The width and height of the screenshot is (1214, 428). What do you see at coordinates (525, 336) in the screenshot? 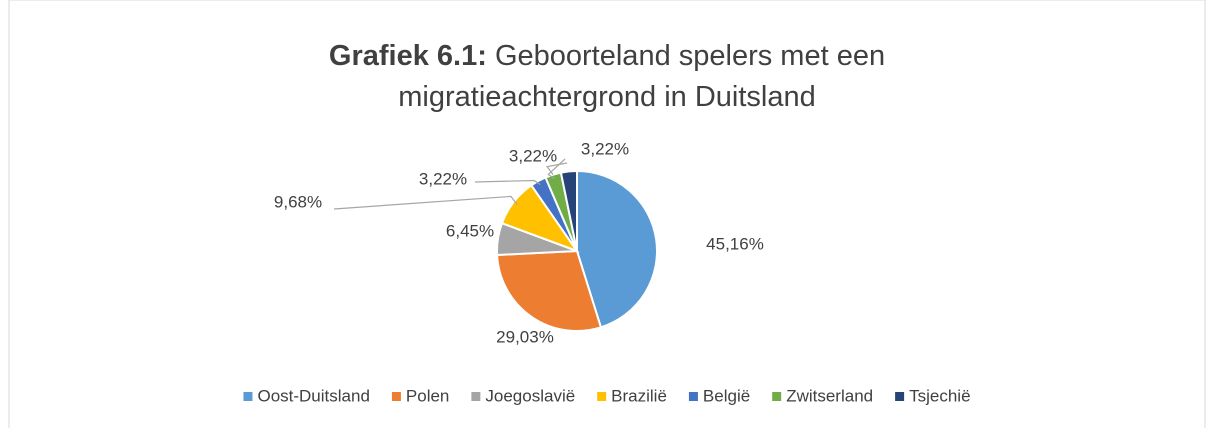
I see `data-label: 29,03%` at bounding box center [525, 336].